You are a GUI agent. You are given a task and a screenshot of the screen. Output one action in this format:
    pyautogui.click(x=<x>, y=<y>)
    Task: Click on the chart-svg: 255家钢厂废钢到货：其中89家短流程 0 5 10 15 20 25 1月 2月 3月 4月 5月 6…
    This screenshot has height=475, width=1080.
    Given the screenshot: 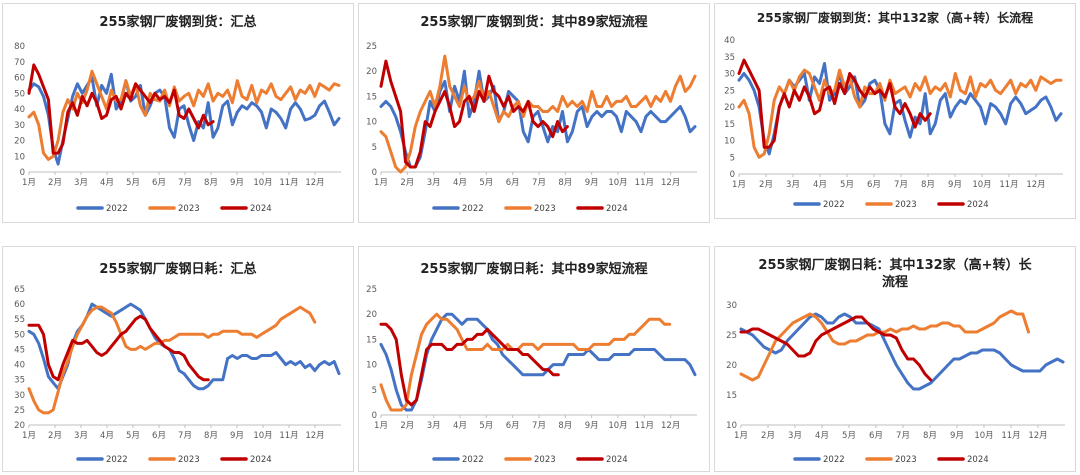 What is the action you would take?
    pyautogui.click(x=531, y=114)
    